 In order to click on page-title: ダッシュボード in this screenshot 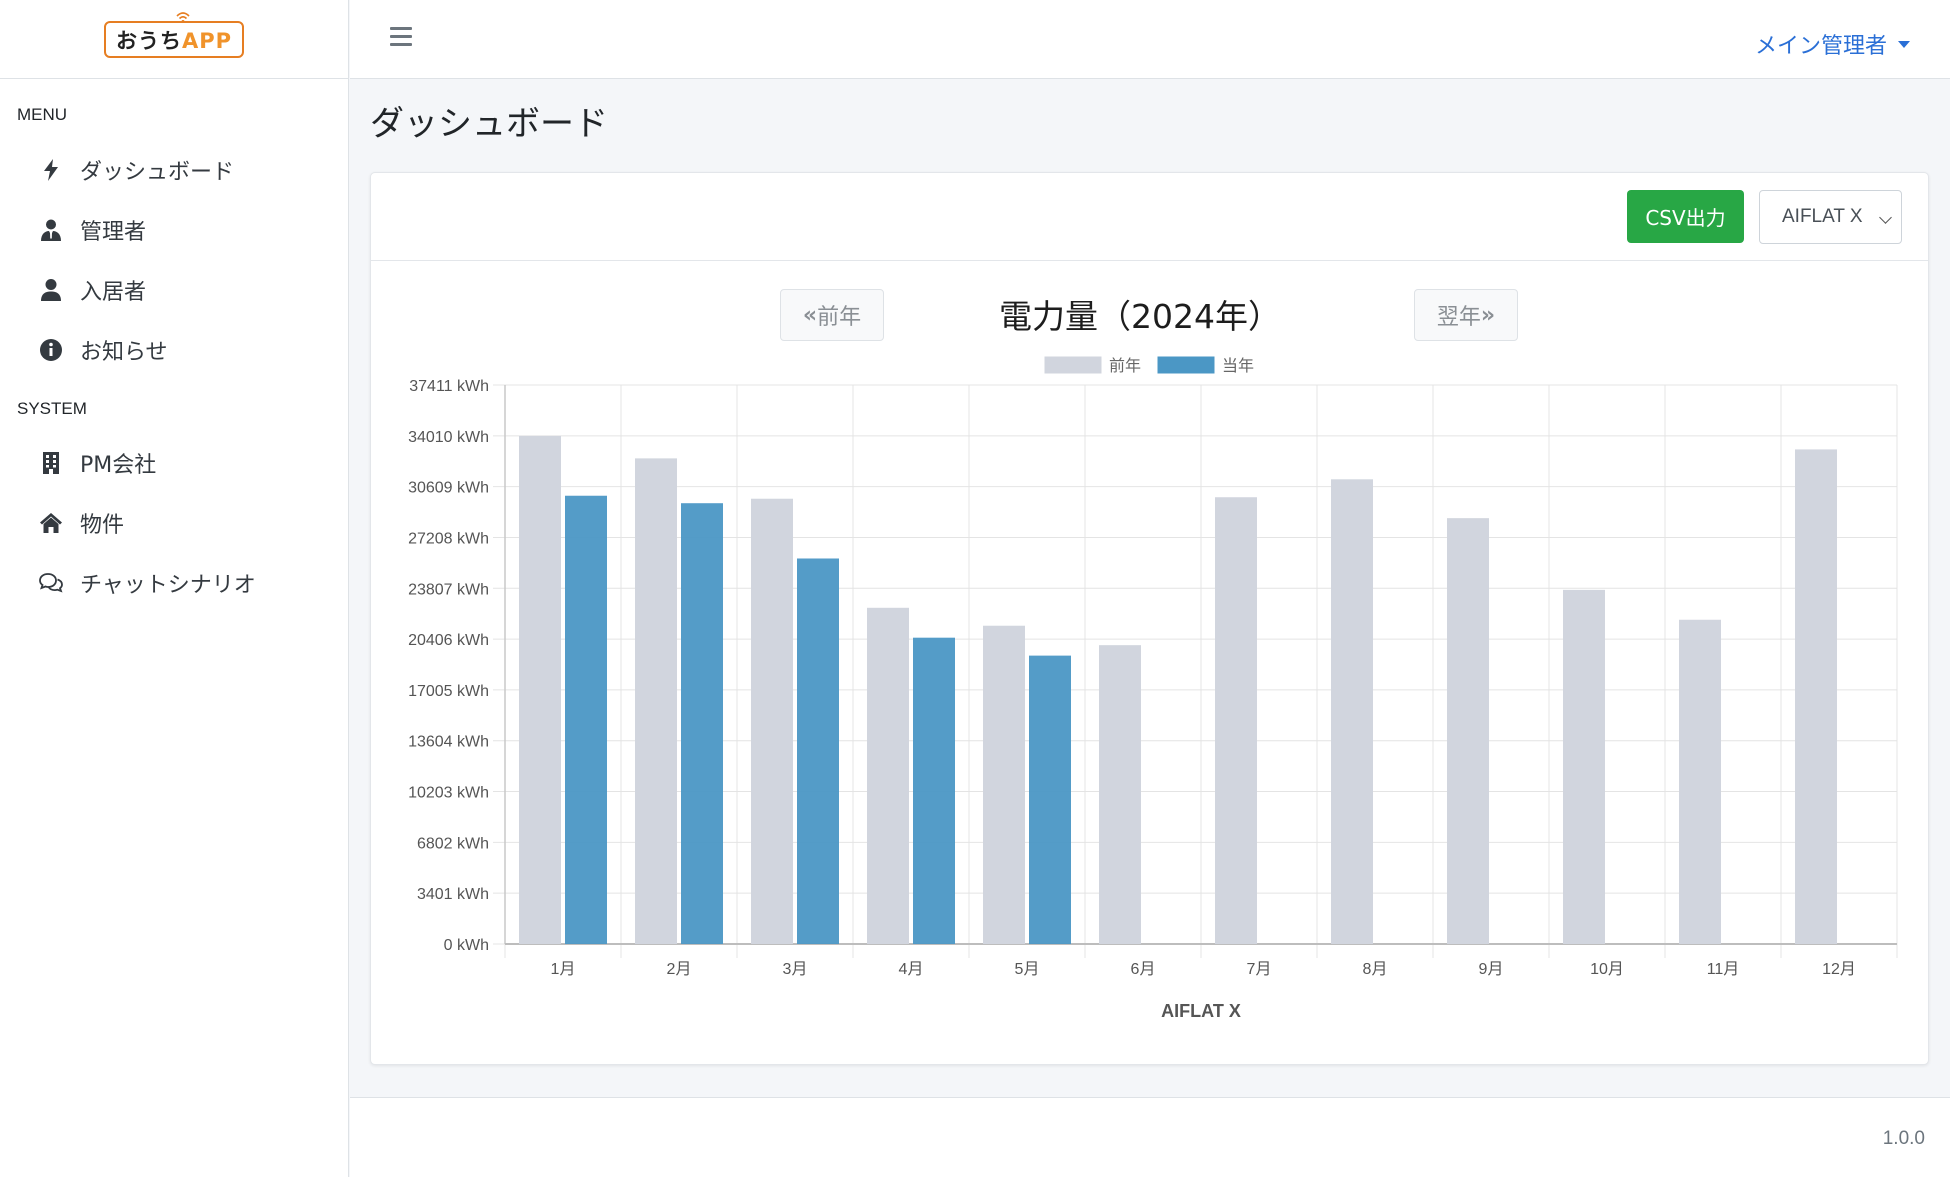, I will do `click(489, 124)`.